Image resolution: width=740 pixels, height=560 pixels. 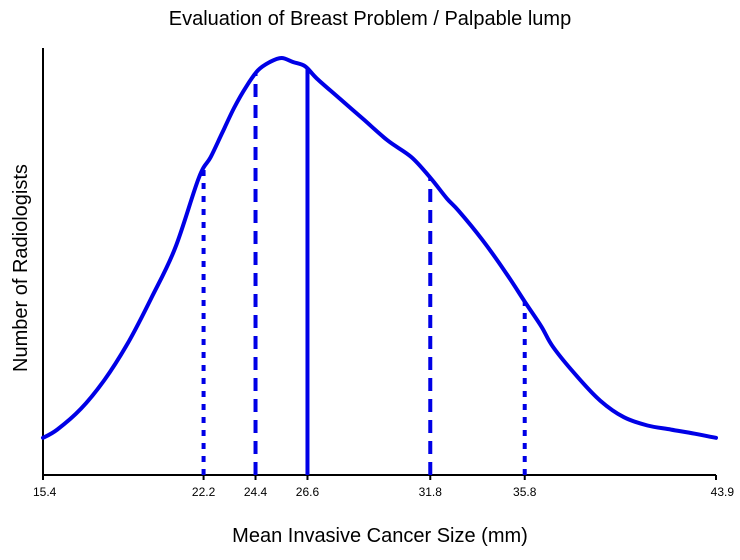 What do you see at coordinates (308, 492) in the screenshot?
I see `x-tick-label: 26.6` at bounding box center [308, 492].